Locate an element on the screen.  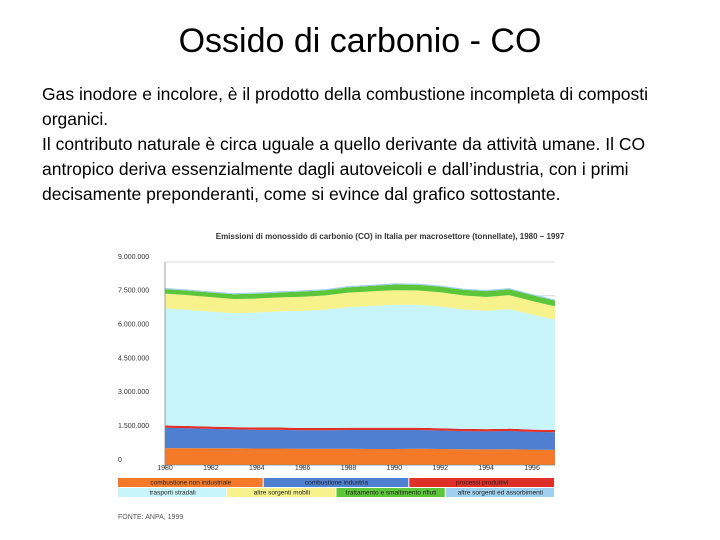
y-tick-label: 1.500.000 is located at coordinates (133, 426).